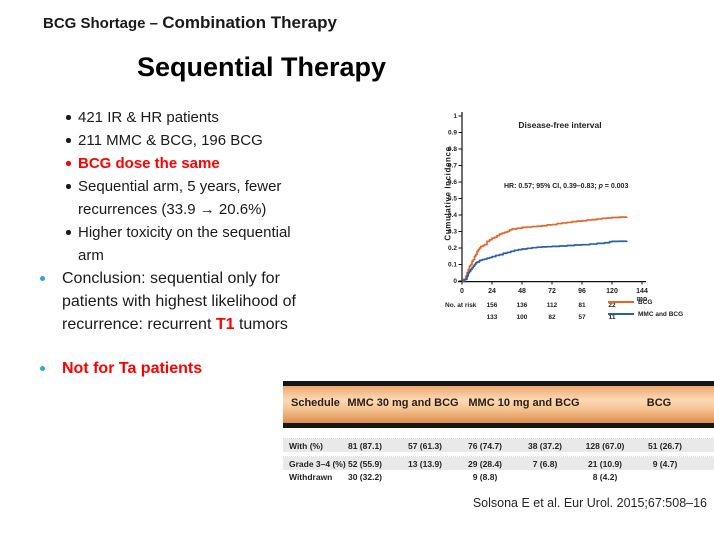 This screenshot has width=714, height=535. What do you see at coordinates (103, 23) in the screenshot?
I see `slide-header-prefix: BCG Shortage –` at bounding box center [103, 23].